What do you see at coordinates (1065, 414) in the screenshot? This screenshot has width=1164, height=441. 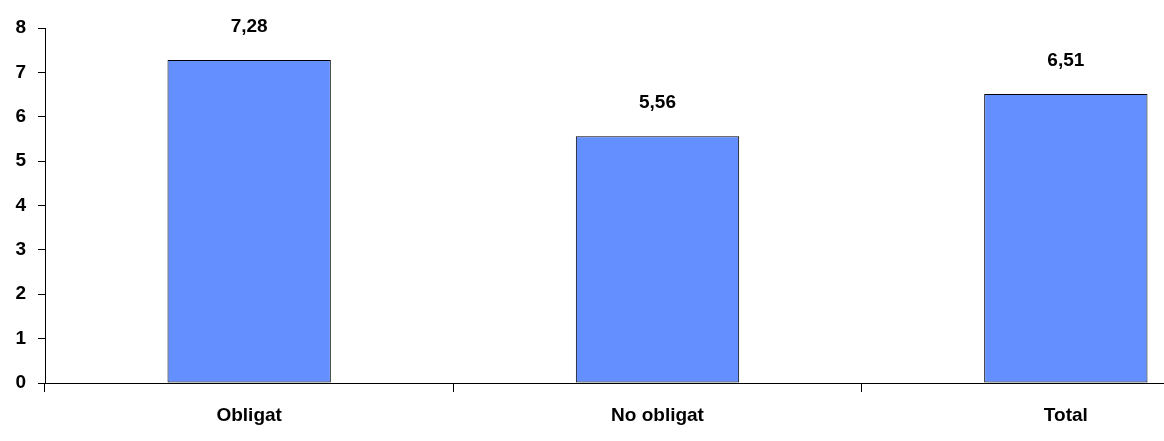 I see `x-tick-label: Total` at bounding box center [1065, 414].